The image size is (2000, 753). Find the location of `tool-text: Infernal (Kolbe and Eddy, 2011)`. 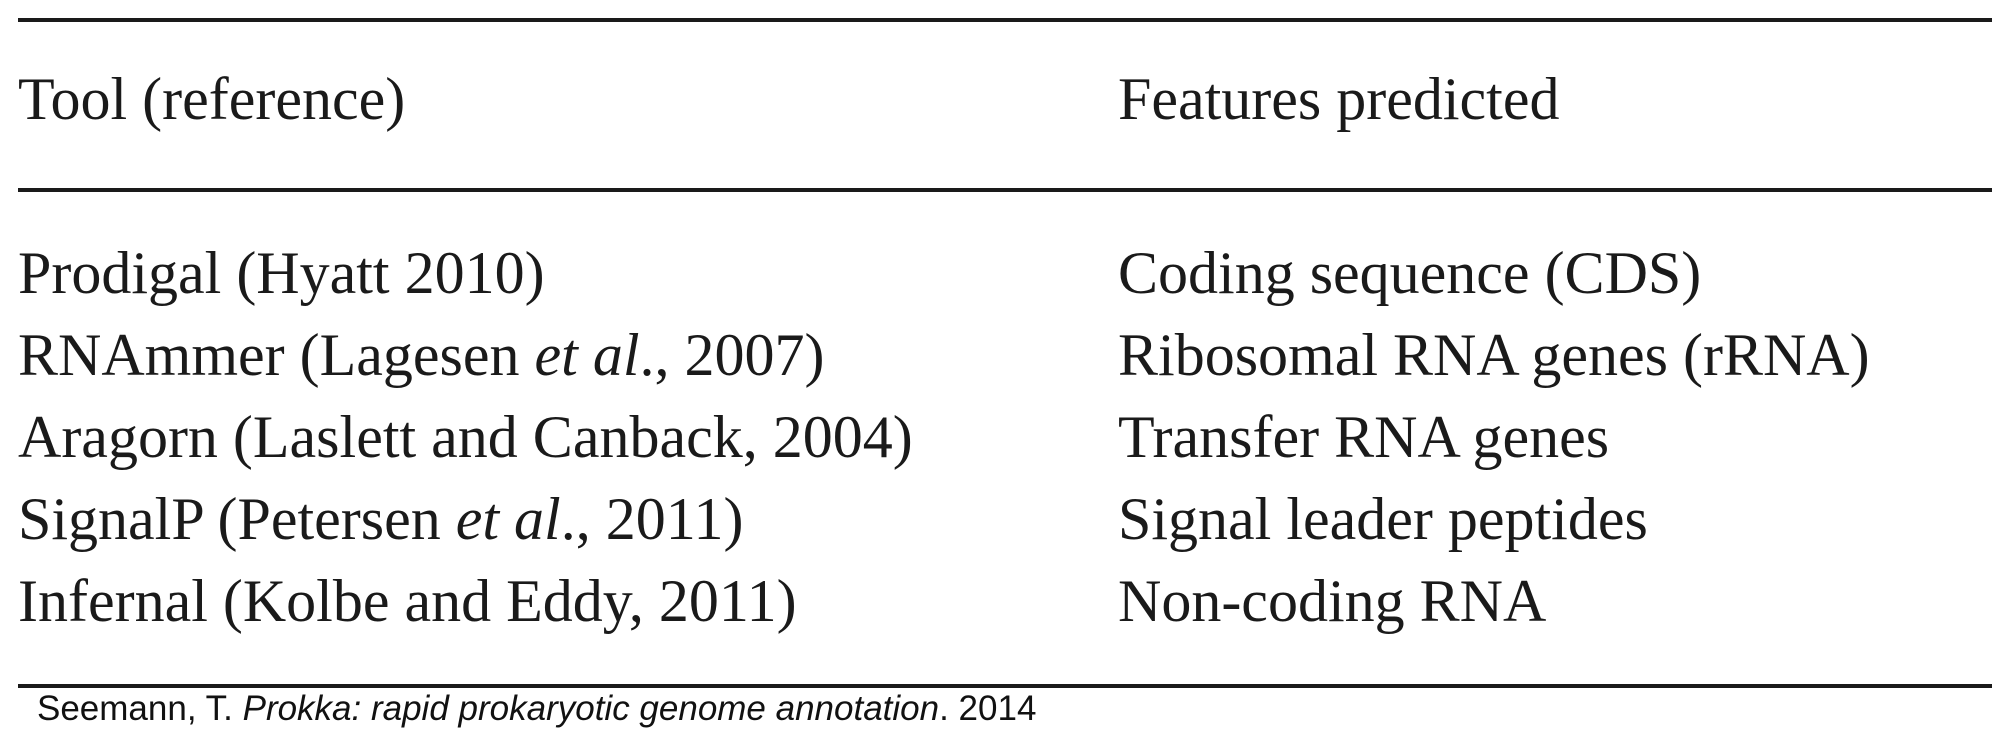

tool-text: Infernal (Kolbe and Eddy, 2011) is located at coordinates (407, 601).